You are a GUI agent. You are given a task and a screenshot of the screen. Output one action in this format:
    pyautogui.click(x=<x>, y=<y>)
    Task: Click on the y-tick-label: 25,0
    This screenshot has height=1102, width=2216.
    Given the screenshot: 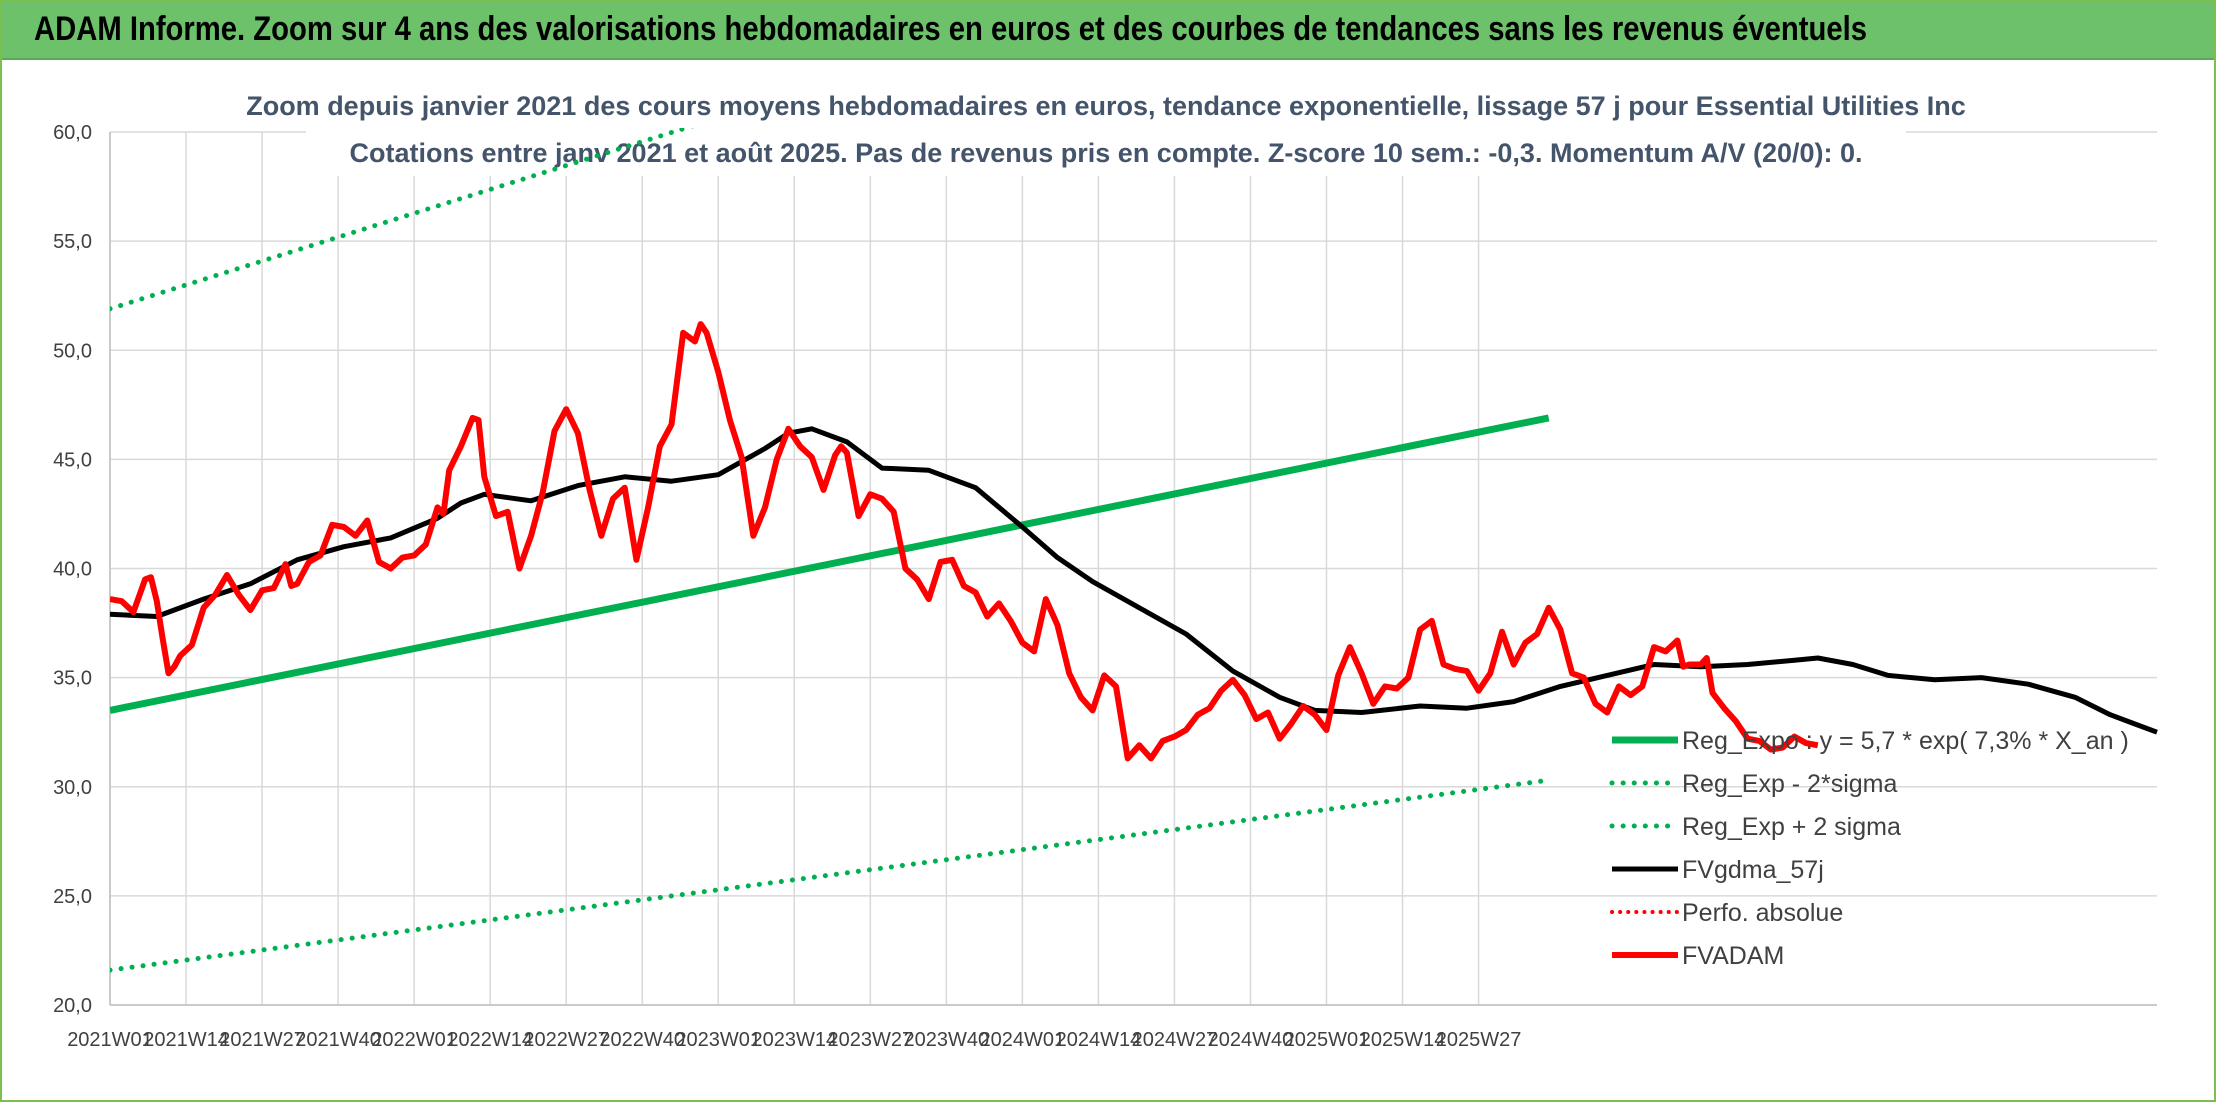 What is the action you would take?
    pyautogui.click(x=72, y=897)
    